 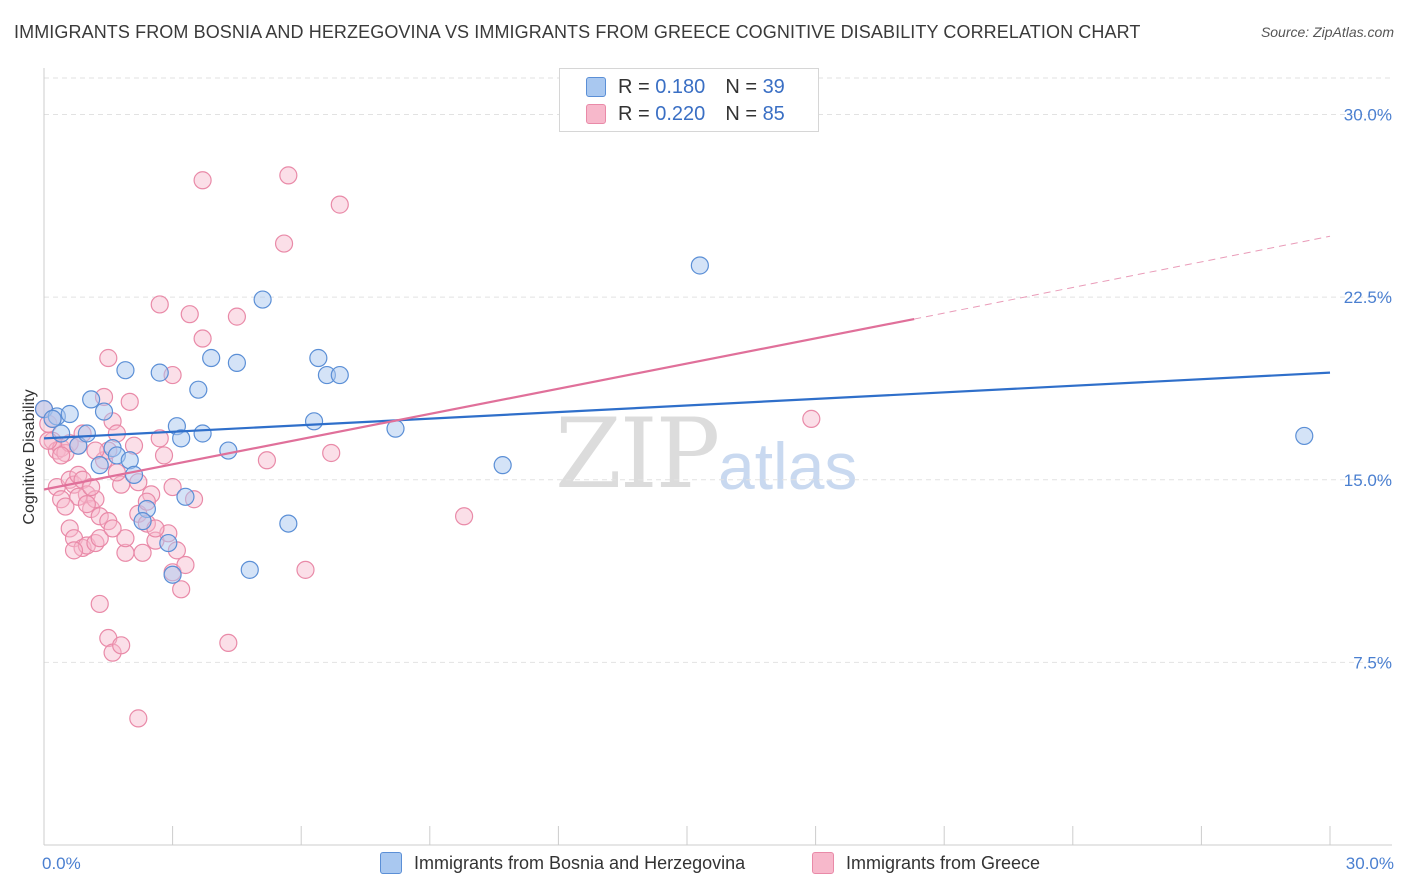 I want to click on bottom-legend-label-bosnia: Immigrants from Bosnia and Herzegovina, so click(x=580, y=862).